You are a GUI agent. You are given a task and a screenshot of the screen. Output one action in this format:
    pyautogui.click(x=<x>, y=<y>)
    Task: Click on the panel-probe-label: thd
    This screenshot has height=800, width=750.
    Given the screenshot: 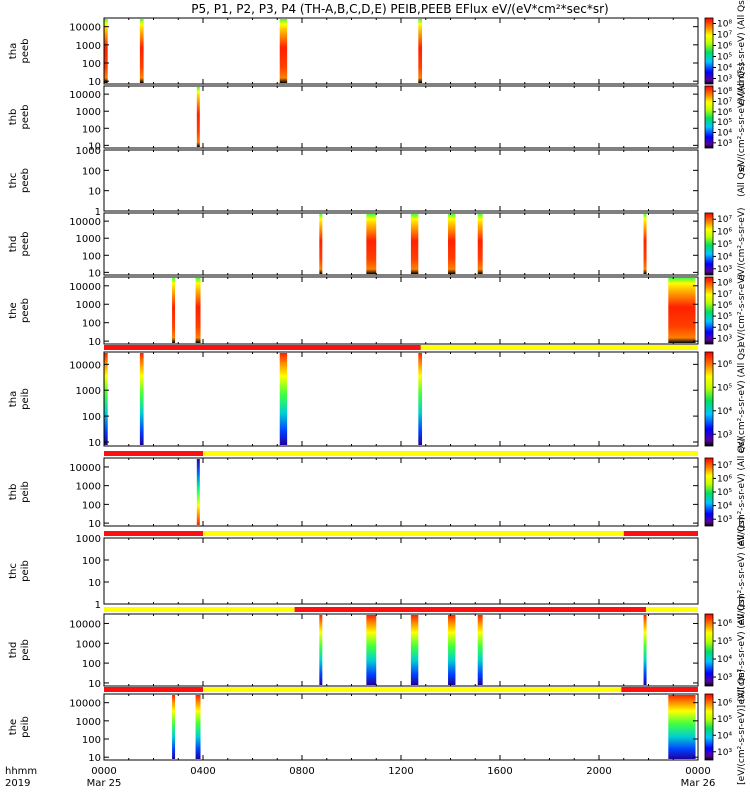 What is the action you would take?
    pyautogui.click(x=13, y=650)
    